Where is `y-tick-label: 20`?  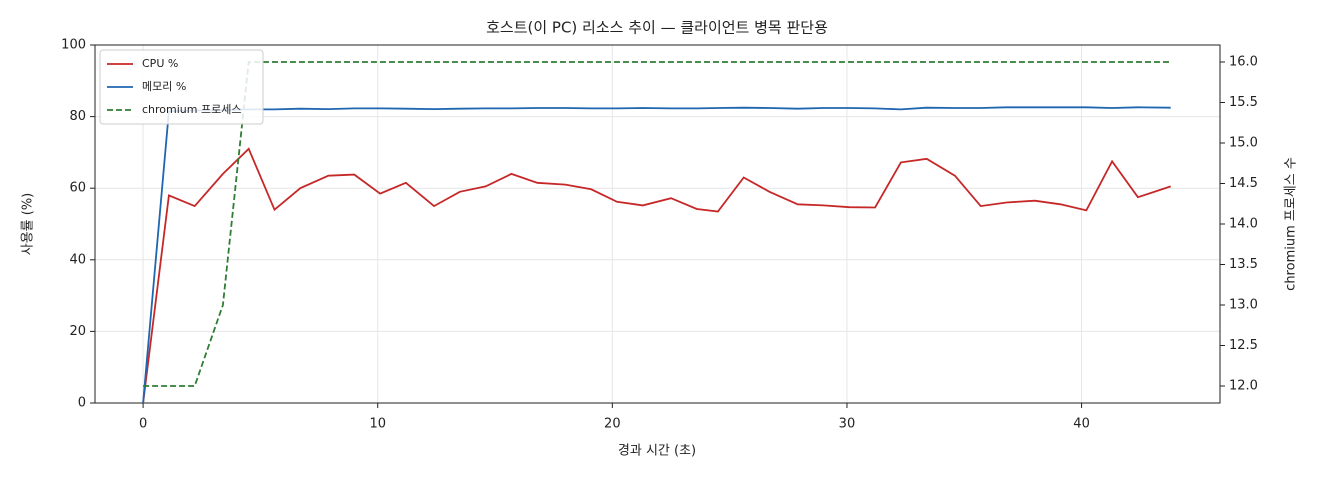
y-tick-label: 20 is located at coordinates (77, 331).